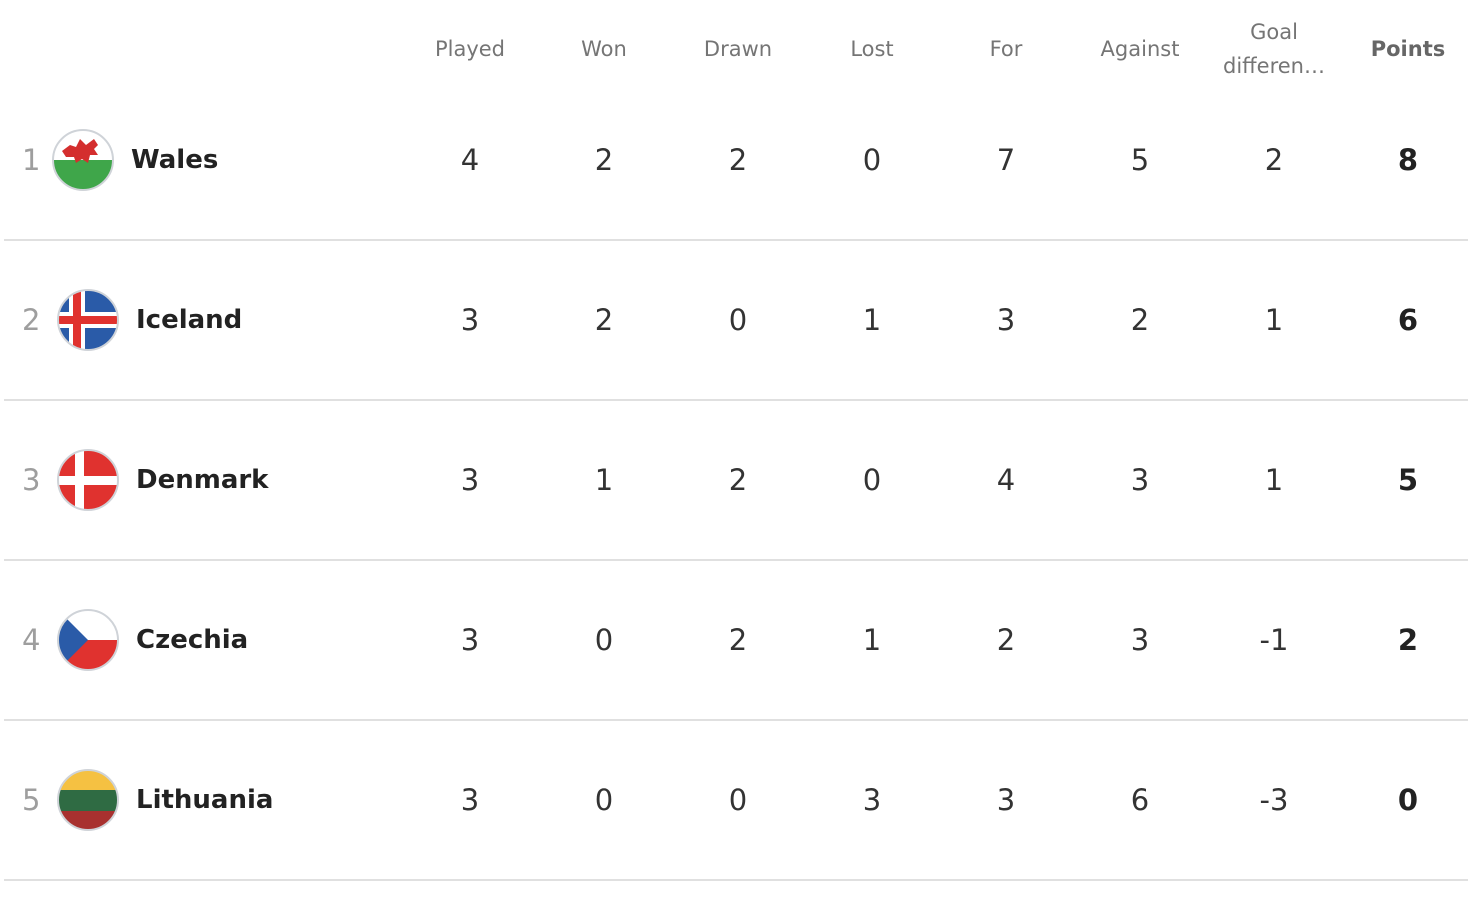  Describe the element at coordinates (31, 320) in the screenshot. I see `rank: 2` at that location.